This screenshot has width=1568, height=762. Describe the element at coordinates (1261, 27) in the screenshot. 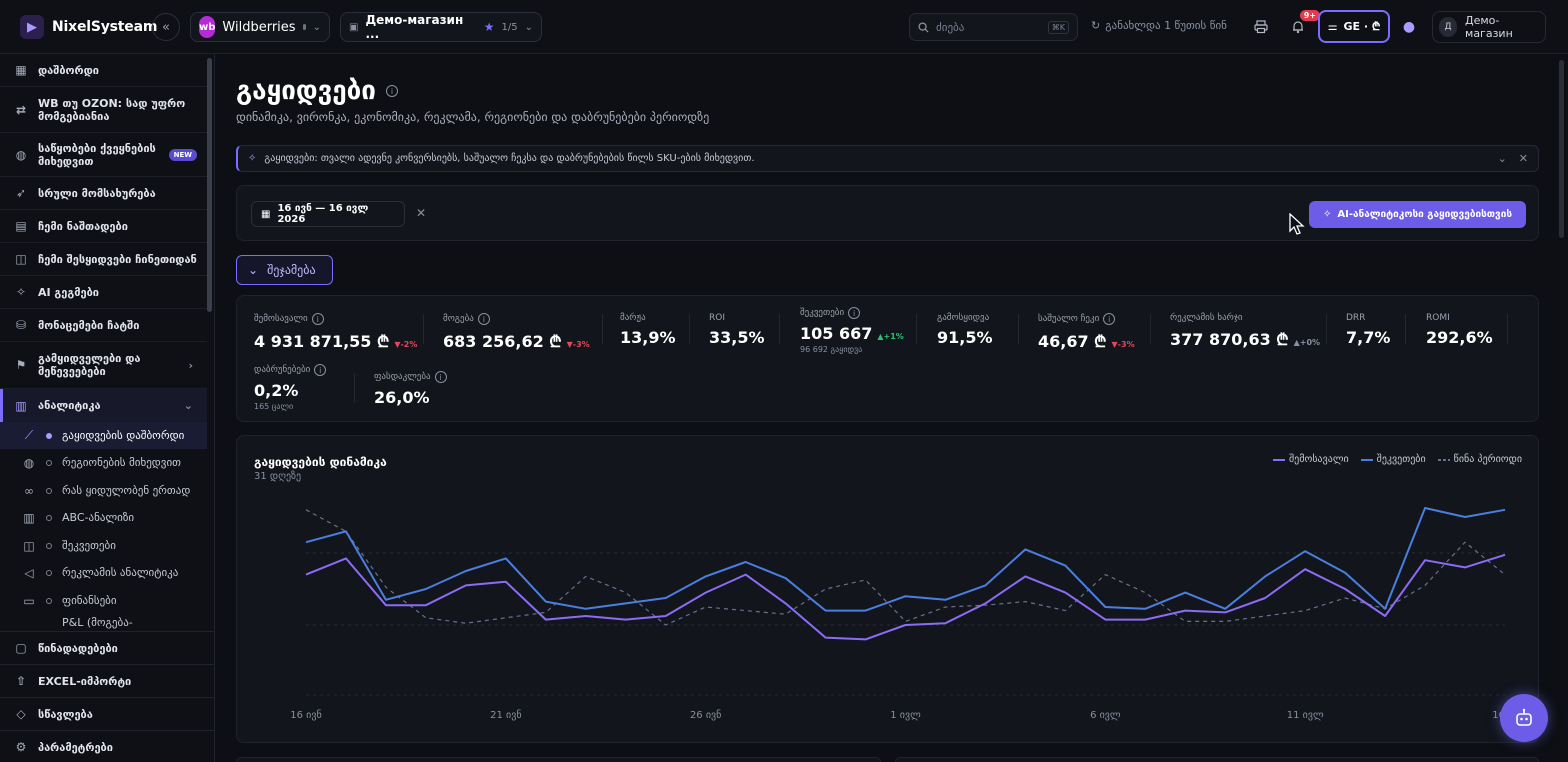

I see `print-button` at that location.